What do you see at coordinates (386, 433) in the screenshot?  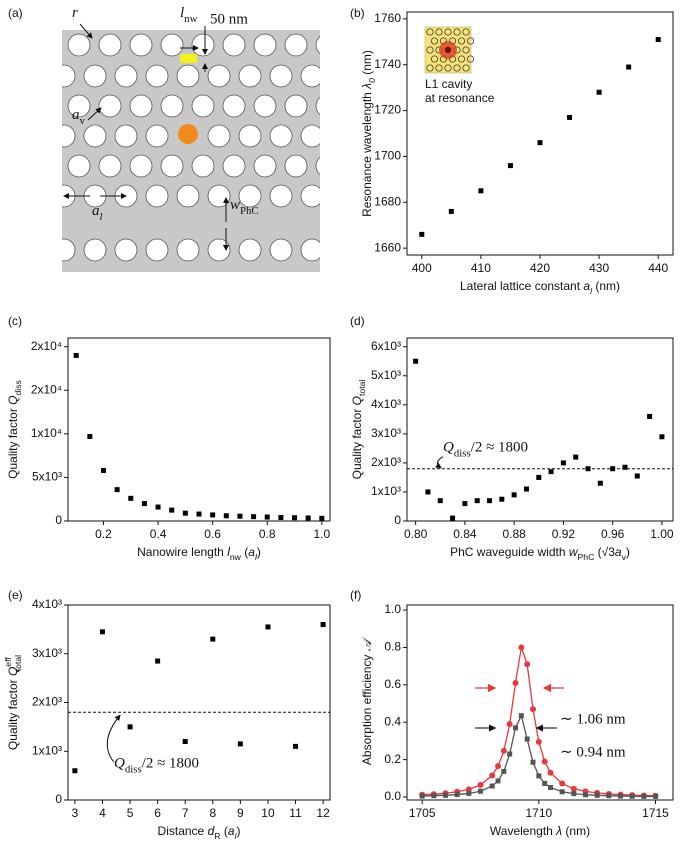 I see `y-tick-label: 3x10³` at bounding box center [386, 433].